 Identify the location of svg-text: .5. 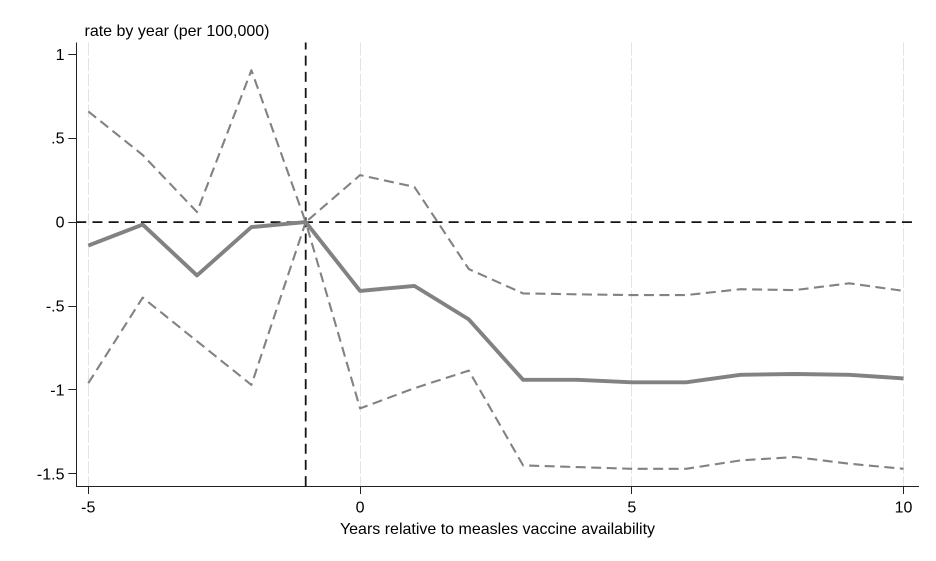
(57, 139).